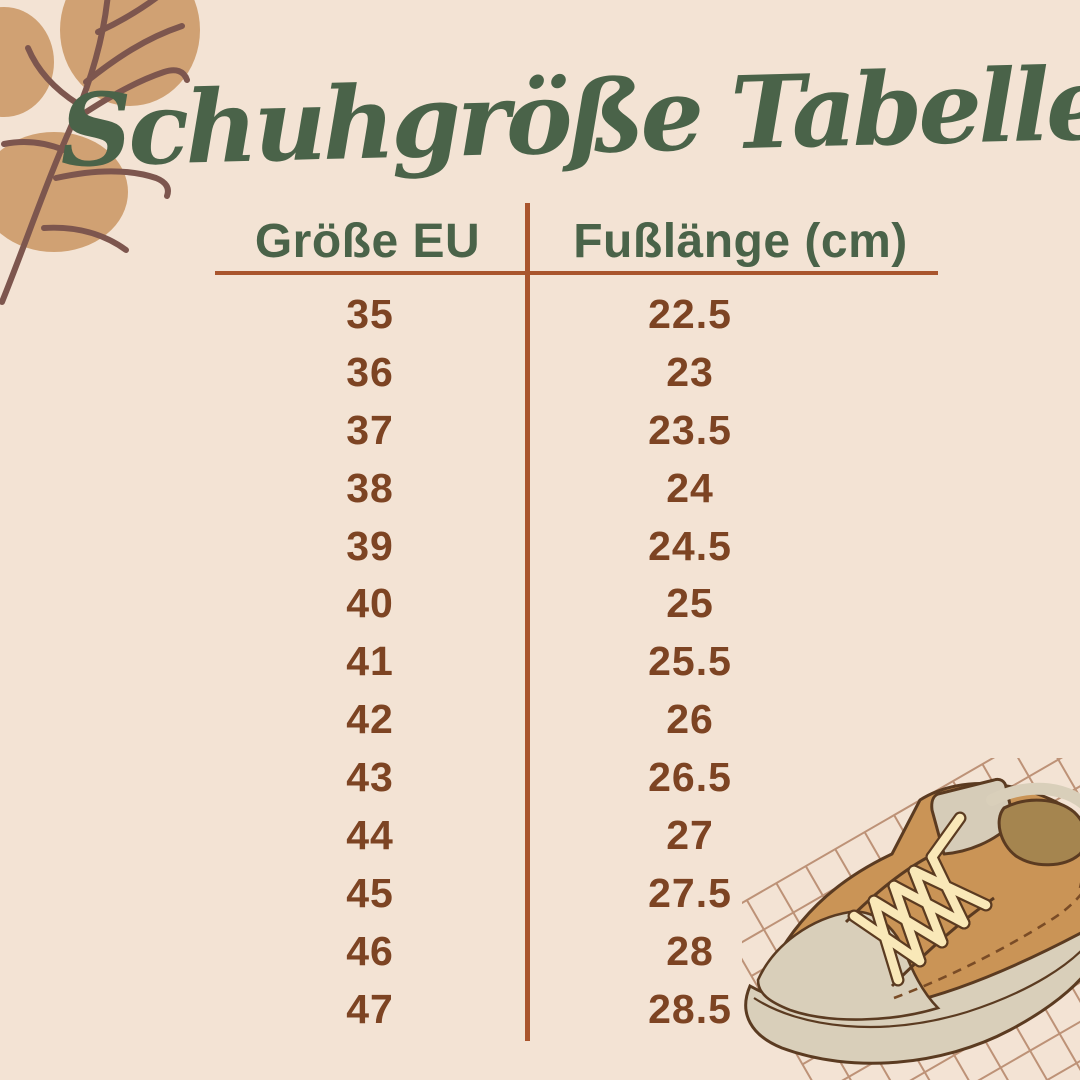  What do you see at coordinates (370, 429) in the screenshot?
I see `eu-size-cell: 37` at bounding box center [370, 429].